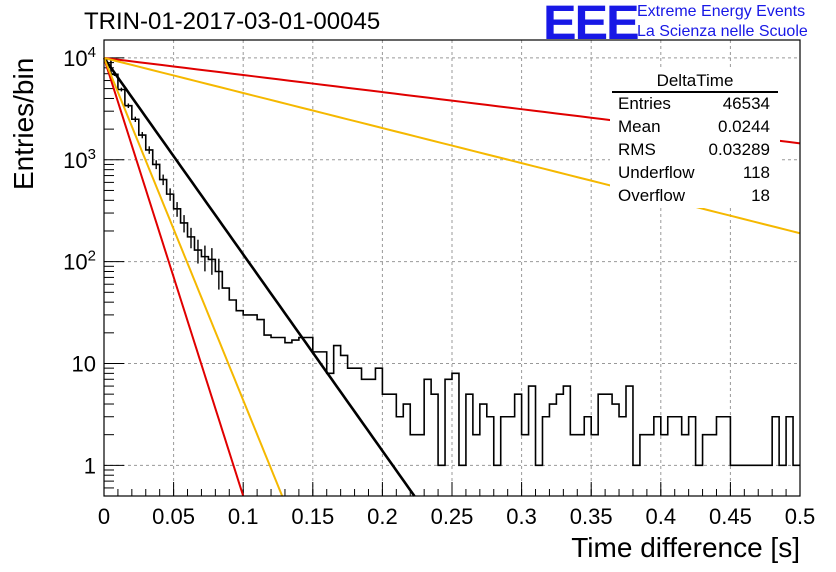 Image resolution: width=836 pixels, height=572 pixels. Describe the element at coordinates (644, 103) in the screenshot. I see `stats-key: Entries` at that location.